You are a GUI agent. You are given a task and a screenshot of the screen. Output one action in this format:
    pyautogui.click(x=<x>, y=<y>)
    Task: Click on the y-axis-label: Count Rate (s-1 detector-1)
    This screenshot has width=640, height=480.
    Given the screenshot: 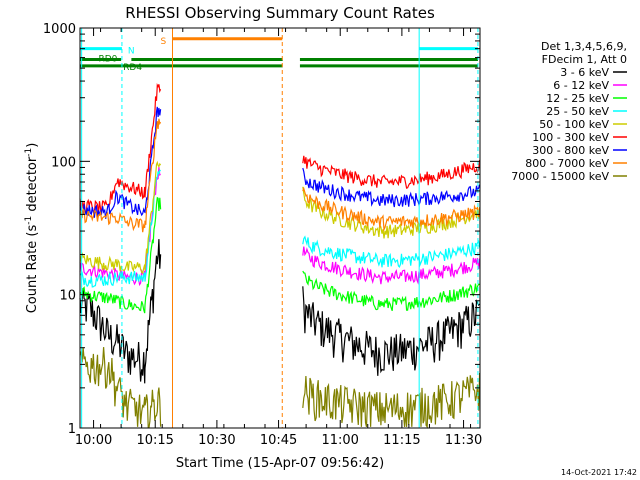 What is the action you would take?
    pyautogui.click(x=32, y=228)
    